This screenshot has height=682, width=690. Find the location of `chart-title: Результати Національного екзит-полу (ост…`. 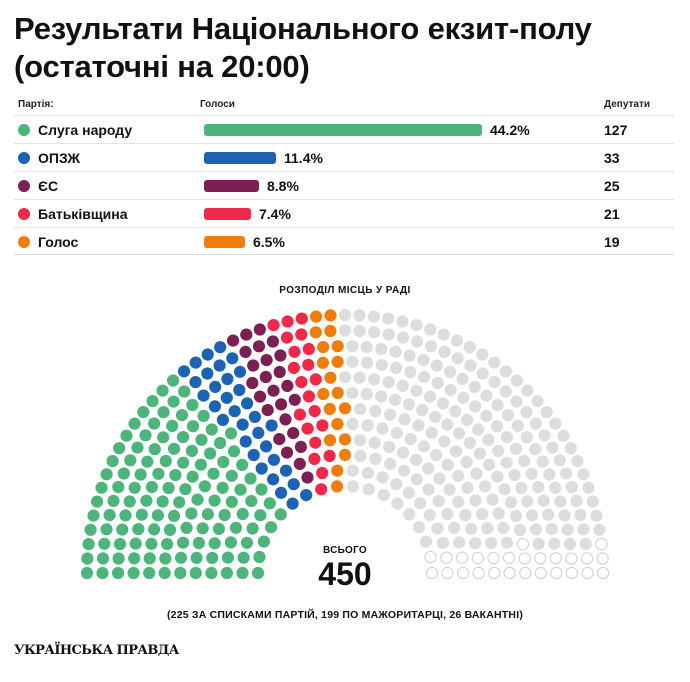

chart-title: Результати Національного екзит-полу (ост… is located at coordinates (303, 47).